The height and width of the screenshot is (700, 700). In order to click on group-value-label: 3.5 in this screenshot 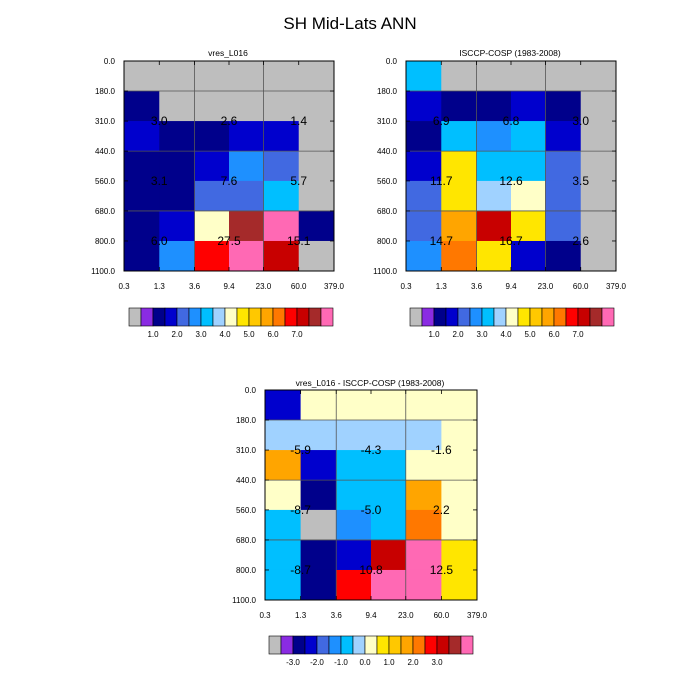, I will do `click(580, 181)`.